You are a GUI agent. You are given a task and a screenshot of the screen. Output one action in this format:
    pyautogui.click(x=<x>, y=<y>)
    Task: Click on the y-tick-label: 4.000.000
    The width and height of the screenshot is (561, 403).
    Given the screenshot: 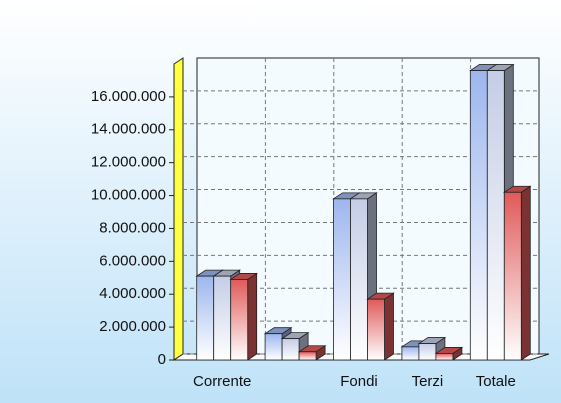 What is the action you would take?
    pyautogui.click(x=132, y=293)
    